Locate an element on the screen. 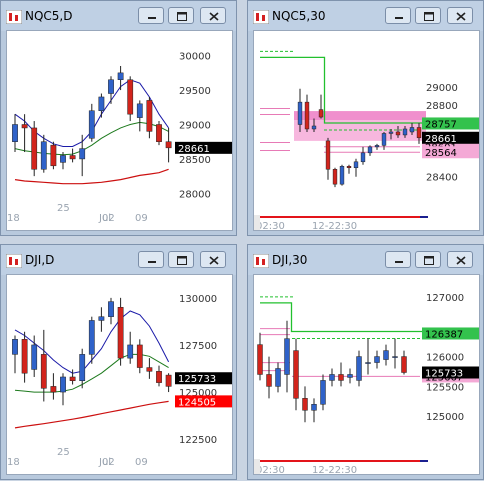 The image size is (484, 481). y-axis-tick: 28800 is located at coordinates (442, 106).